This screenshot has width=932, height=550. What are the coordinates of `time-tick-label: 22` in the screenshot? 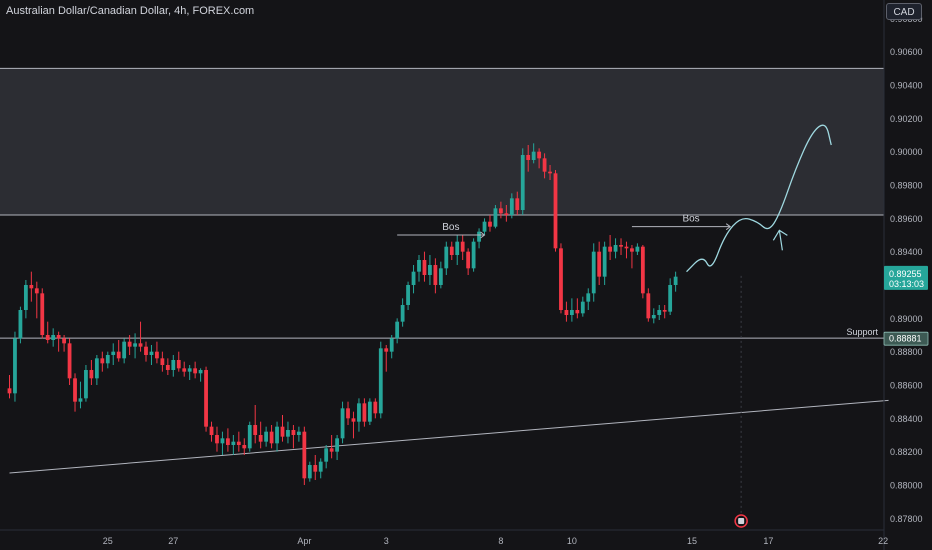 It's located at (883, 541).